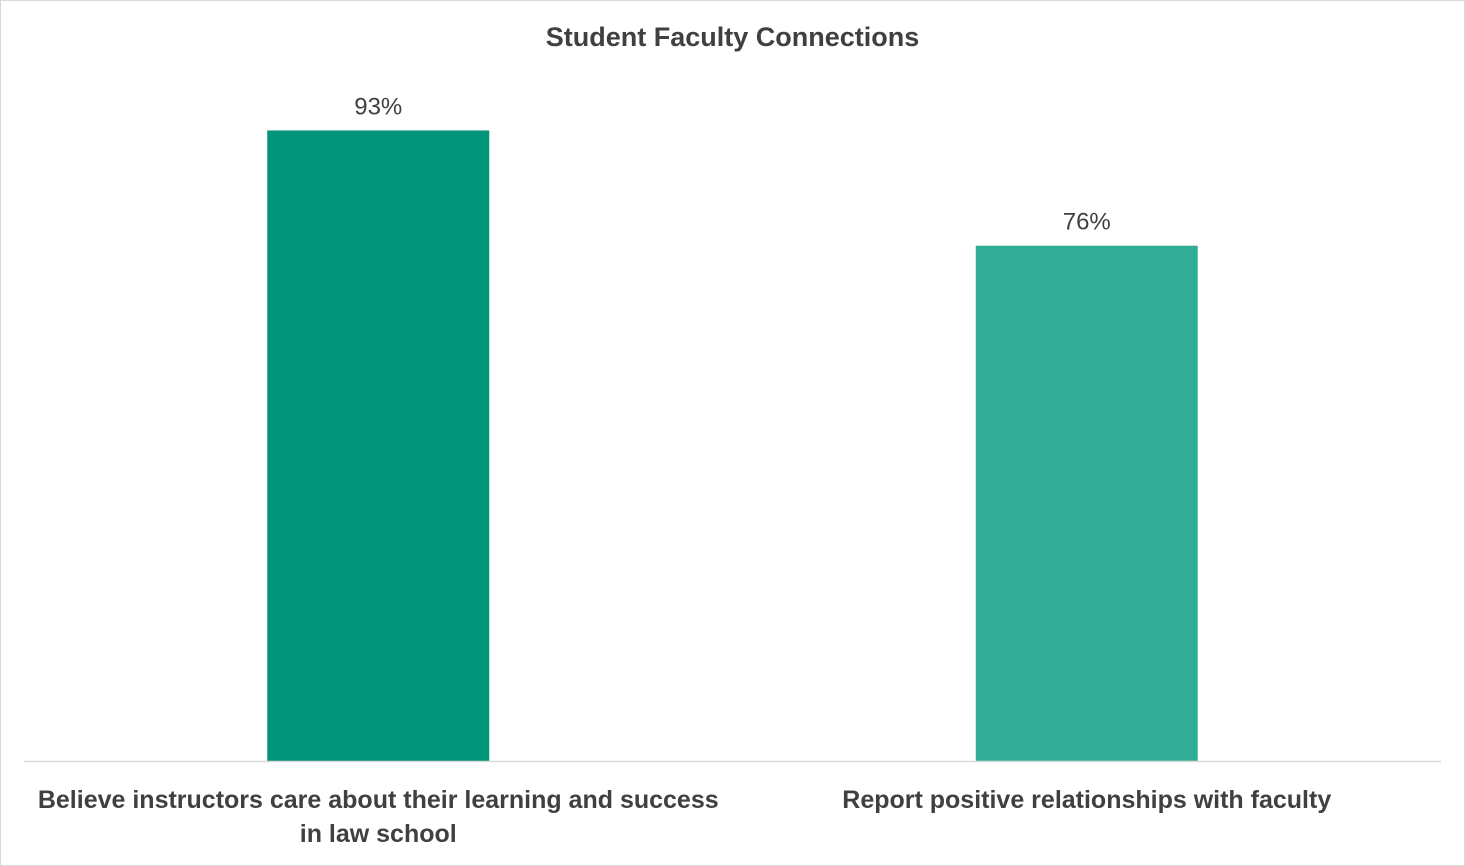  What do you see at coordinates (378, 106) in the screenshot?
I see `data-label-1: 93%` at bounding box center [378, 106].